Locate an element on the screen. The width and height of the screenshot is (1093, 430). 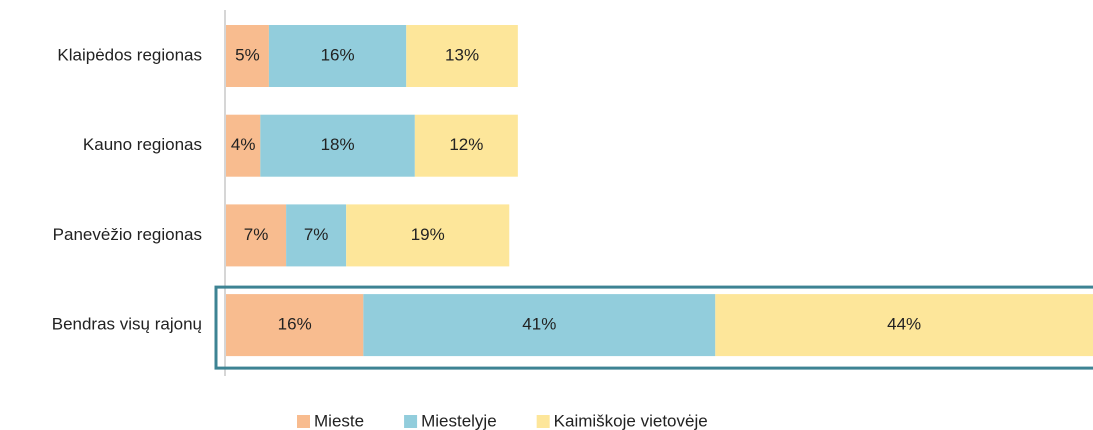
data-label: 4% is located at coordinates (243, 144).